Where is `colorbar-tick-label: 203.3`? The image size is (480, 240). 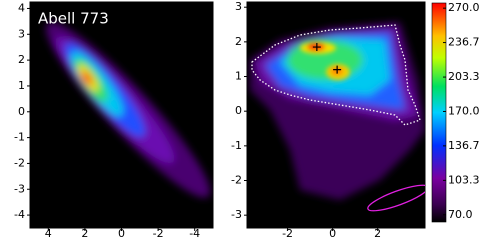 colorbar-tick-label: 203.3 is located at coordinates (464, 76).